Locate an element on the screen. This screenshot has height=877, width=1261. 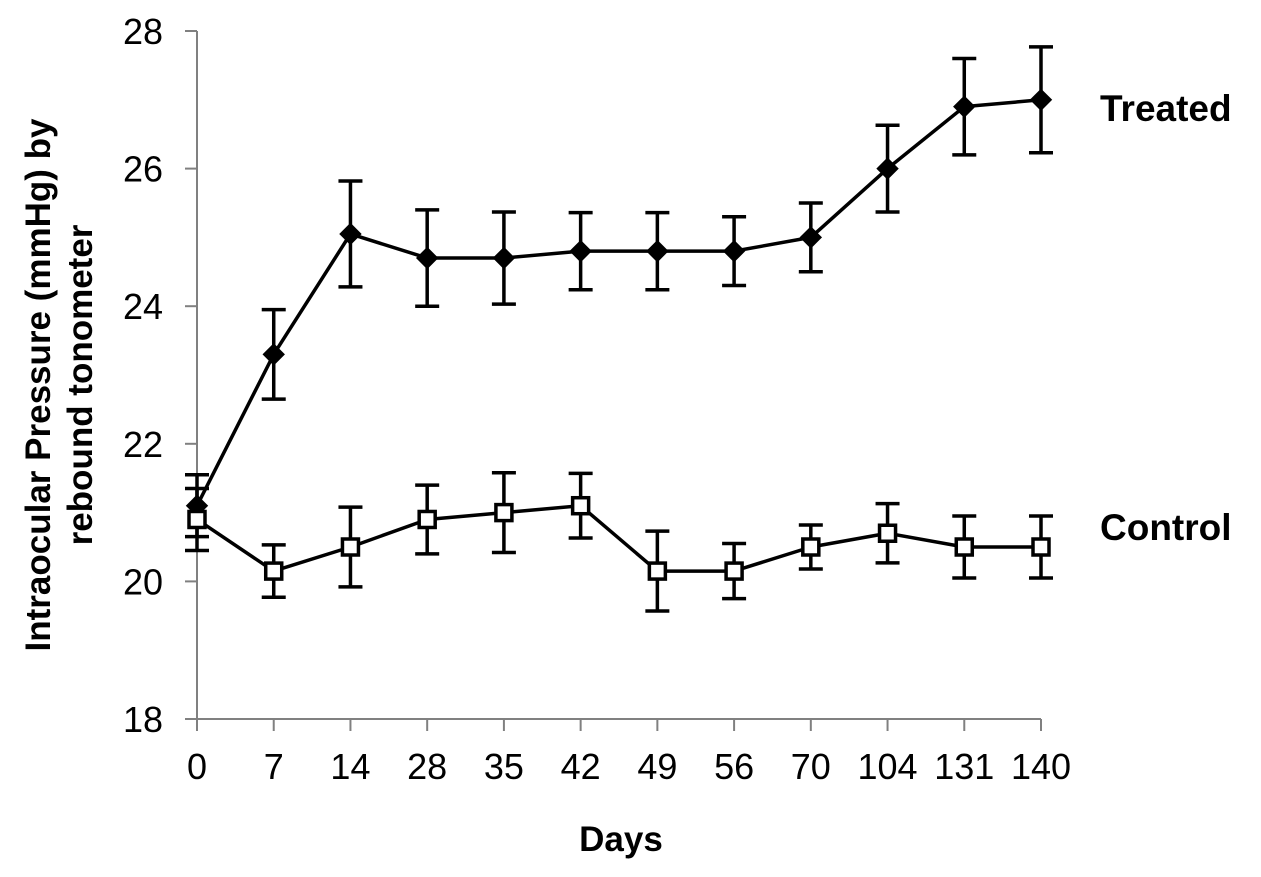
y-tick-label: 20 is located at coordinates (143, 581).